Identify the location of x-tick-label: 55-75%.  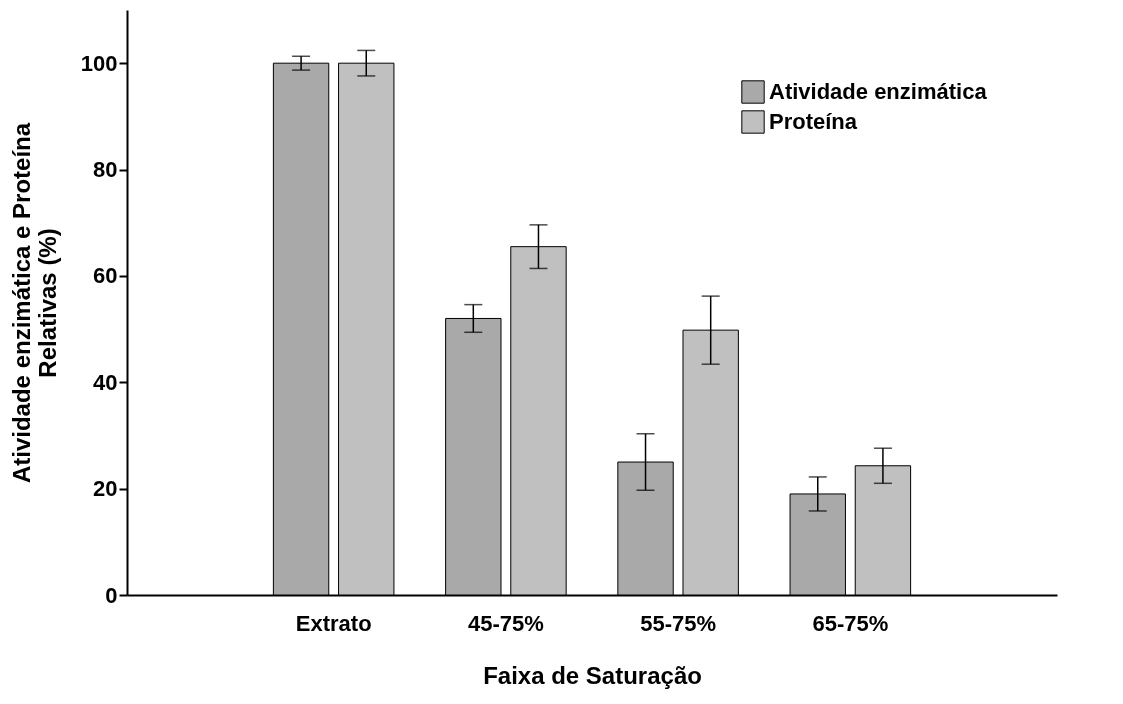
(678, 623).